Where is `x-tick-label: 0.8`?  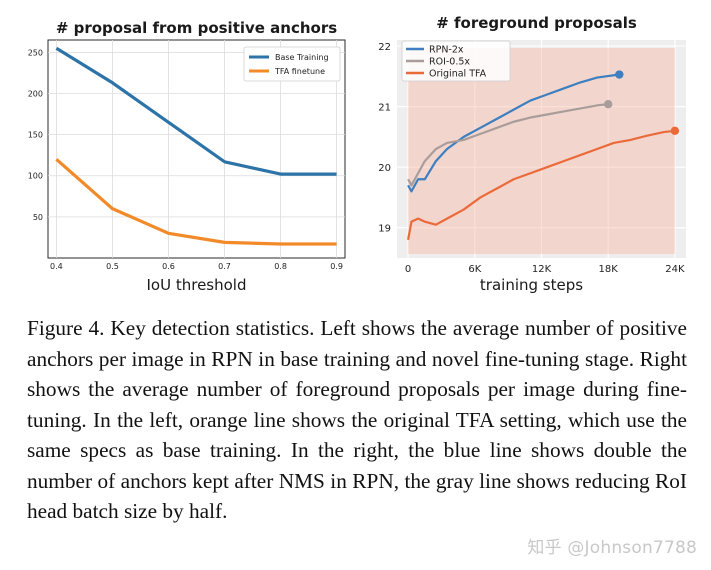
x-tick-label: 0.8 is located at coordinates (280, 266).